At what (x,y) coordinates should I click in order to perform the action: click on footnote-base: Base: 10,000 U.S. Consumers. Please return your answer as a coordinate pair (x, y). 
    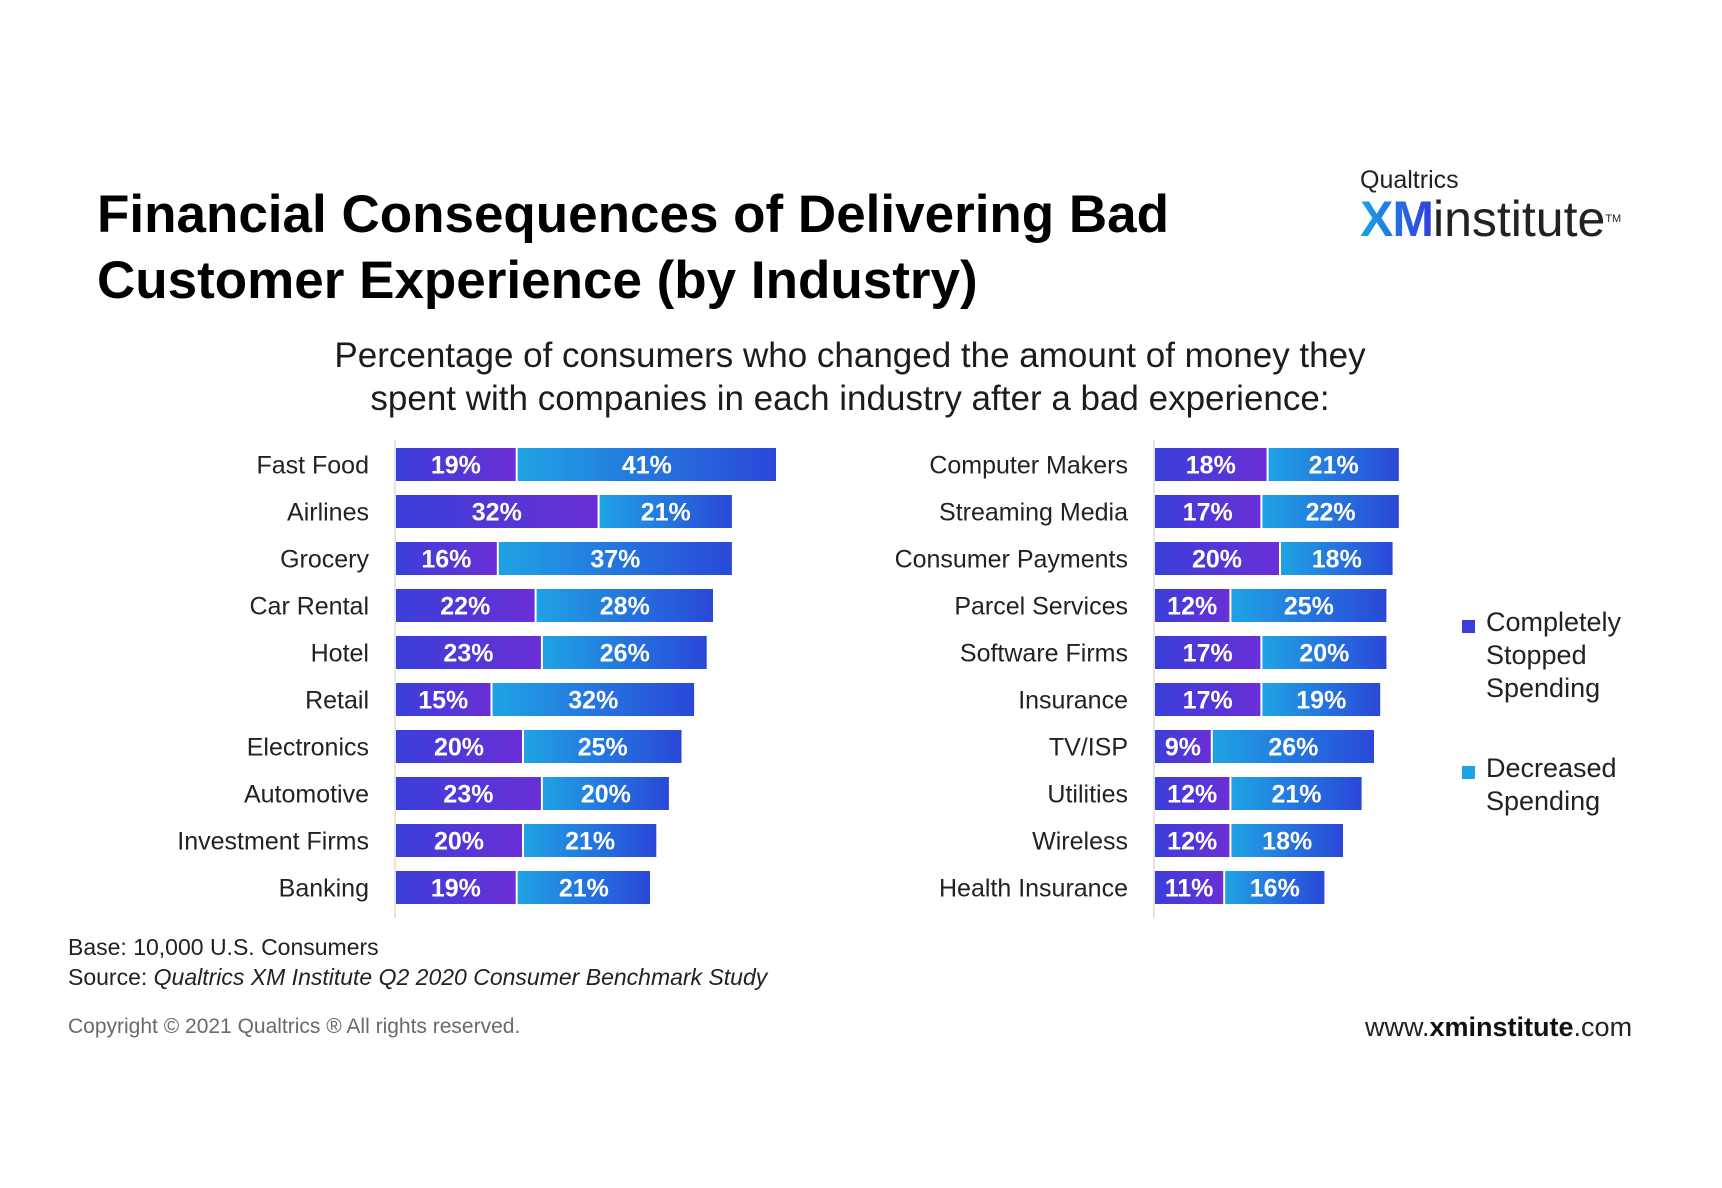
    Looking at the image, I should click on (223, 947).